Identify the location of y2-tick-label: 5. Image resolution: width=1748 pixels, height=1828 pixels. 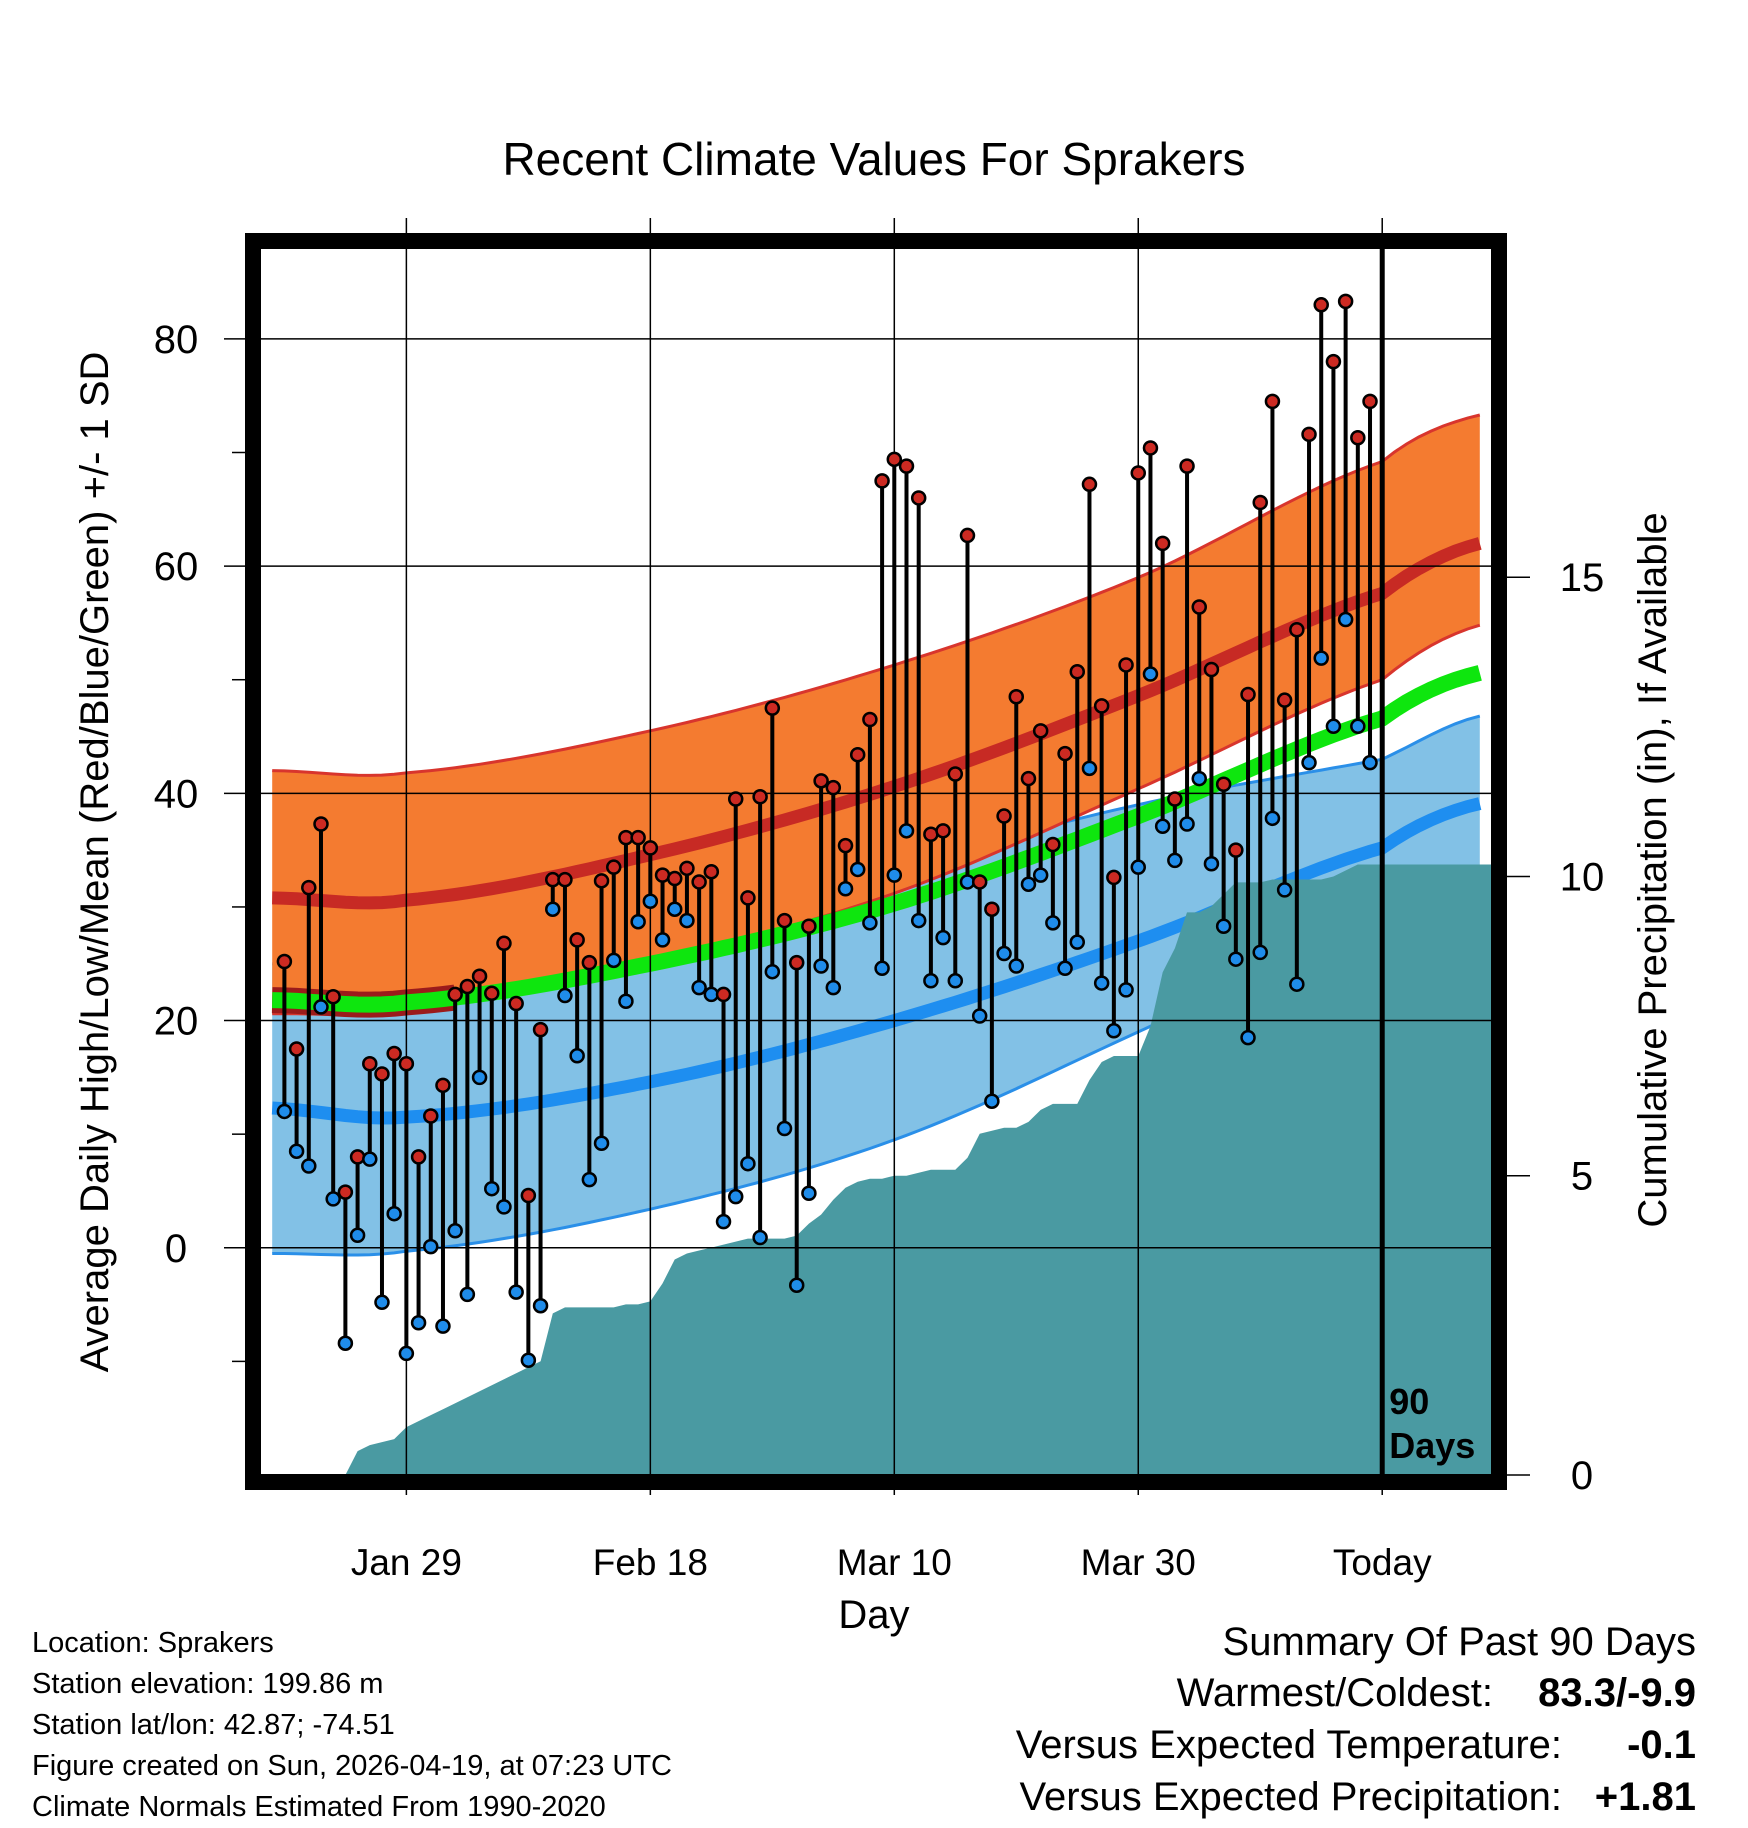
(1582, 1177).